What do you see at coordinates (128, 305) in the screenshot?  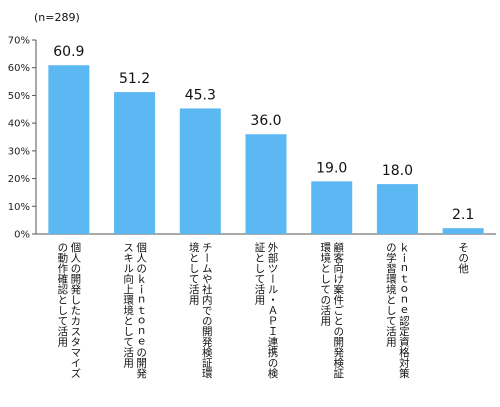 I see `category-label-line: スキル向上環境として活用` at bounding box center [128, 305].